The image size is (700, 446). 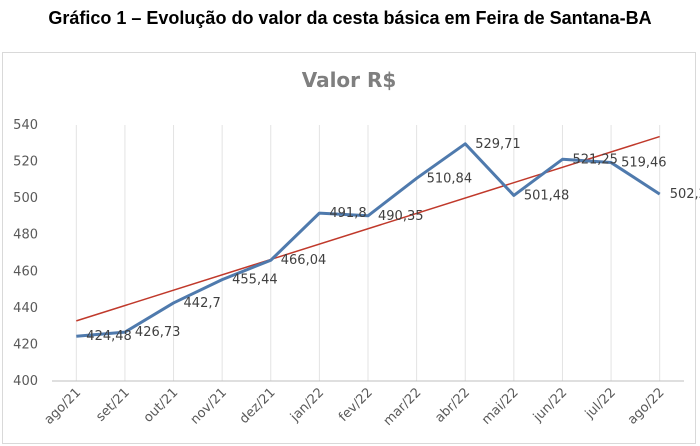 What do you see at coordinates (498, 144) in the screenshot?
I see `data-label: 529,71` at bounding box center [498, 144].